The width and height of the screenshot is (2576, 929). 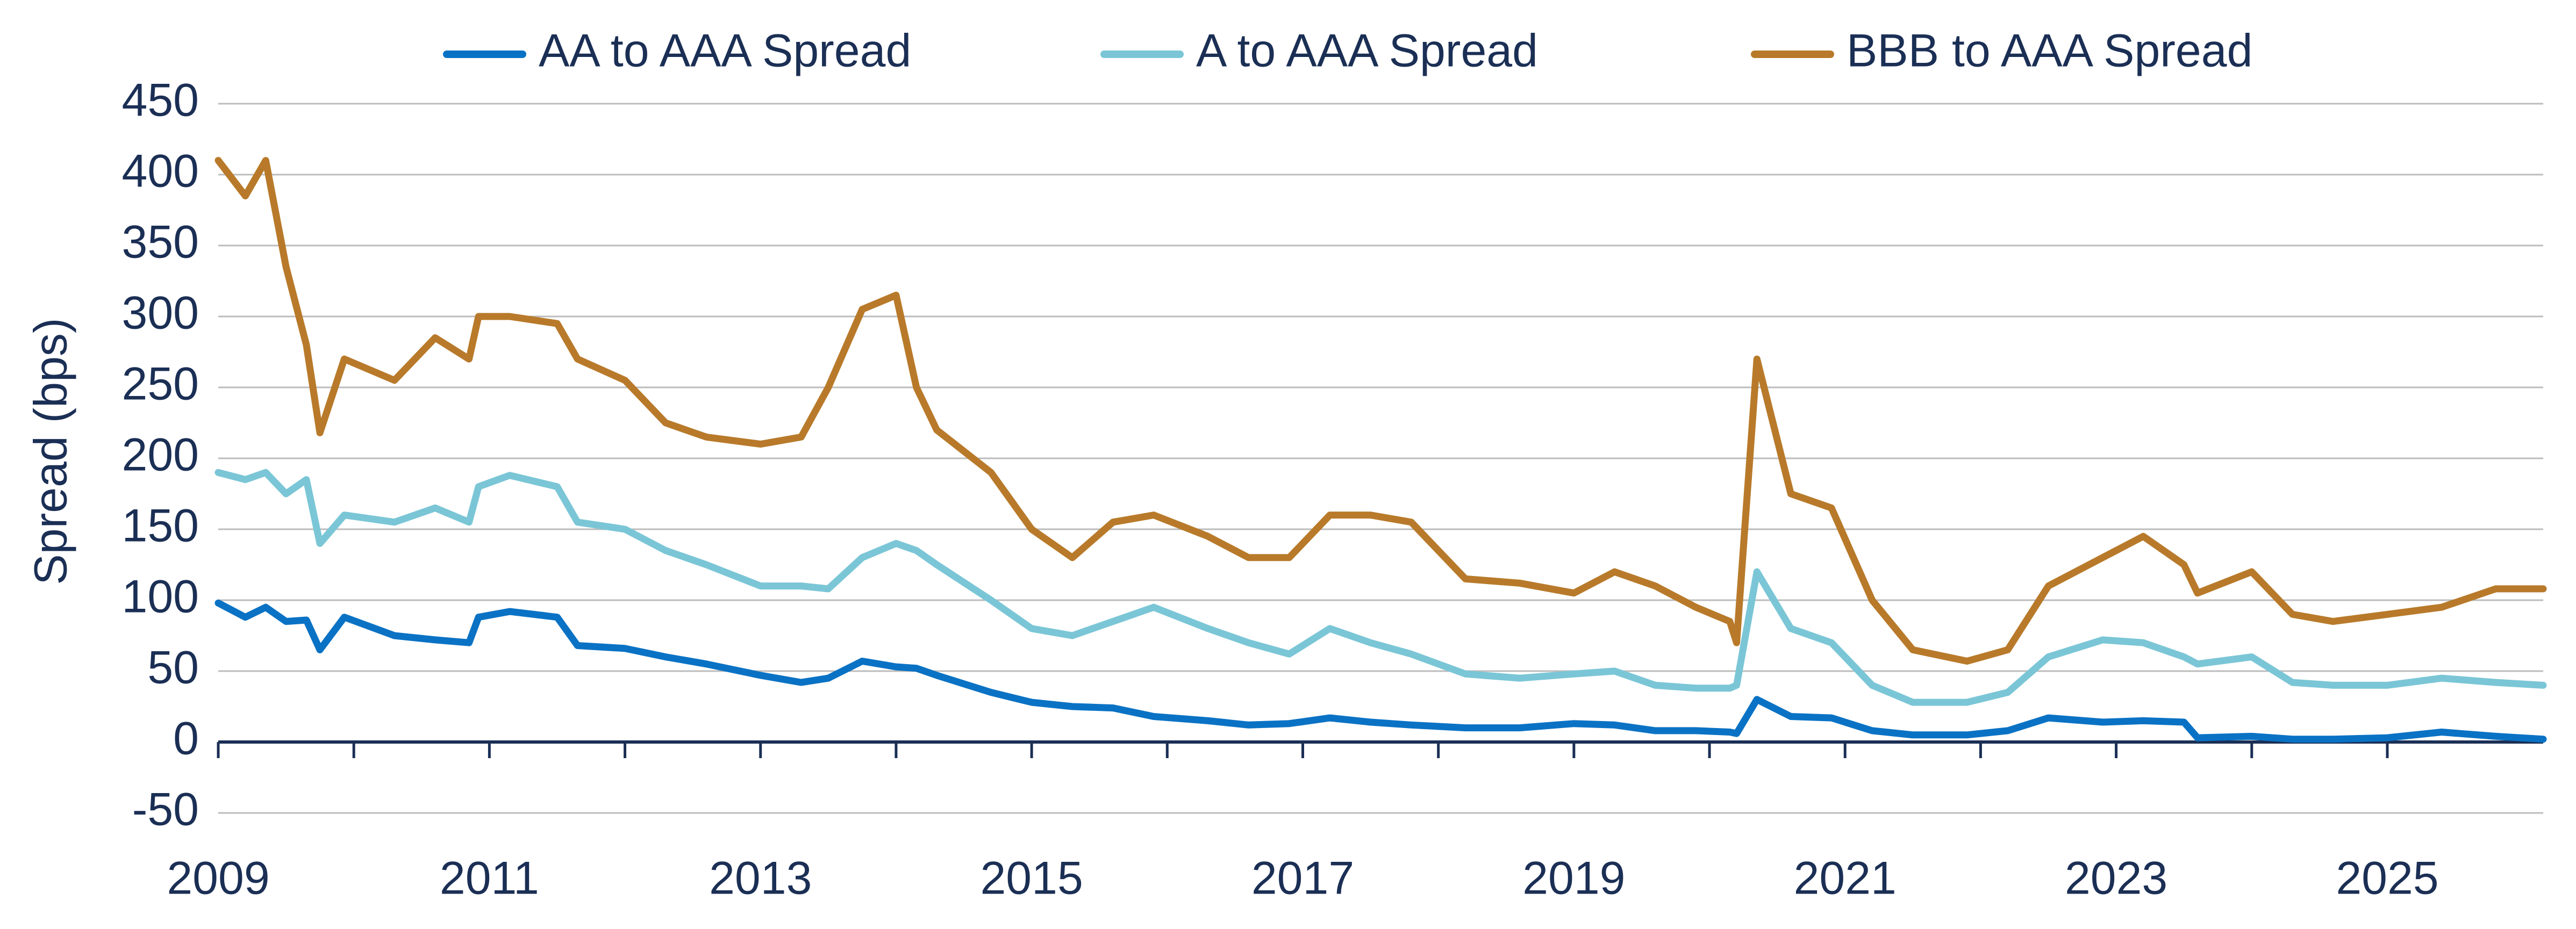 I want to click on legend-label: A to AAA Spread, so click(x=1367, y=51).